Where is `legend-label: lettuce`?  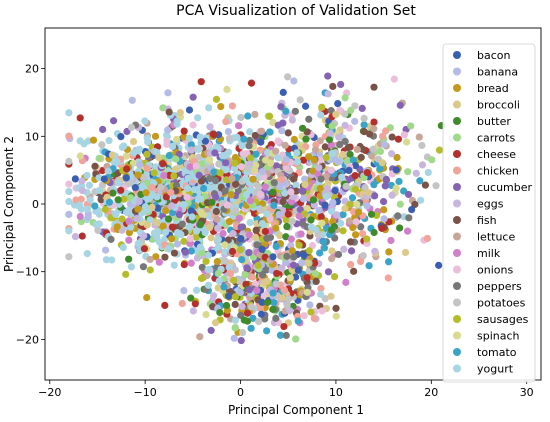
legend-label: lettuce is located at coordinates (496, 237).